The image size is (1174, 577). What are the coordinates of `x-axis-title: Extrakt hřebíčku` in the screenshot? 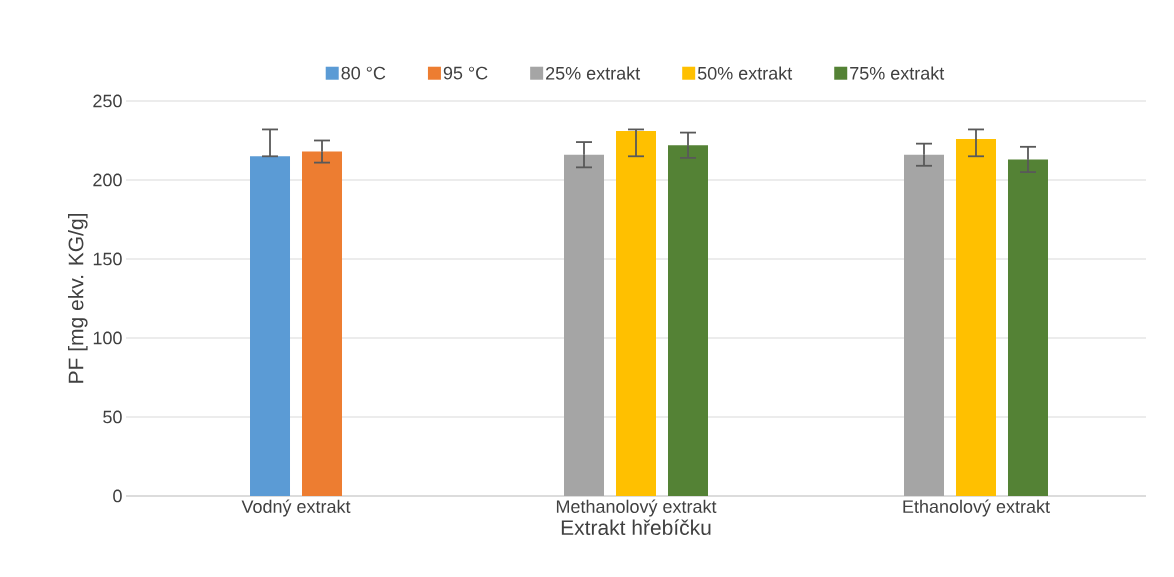 It's located at (636, 527).